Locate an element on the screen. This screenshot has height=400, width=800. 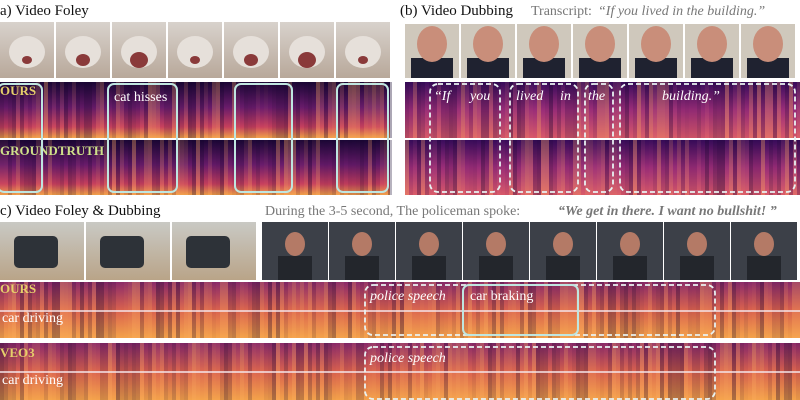
soldier is located at coordinates (630, 244).